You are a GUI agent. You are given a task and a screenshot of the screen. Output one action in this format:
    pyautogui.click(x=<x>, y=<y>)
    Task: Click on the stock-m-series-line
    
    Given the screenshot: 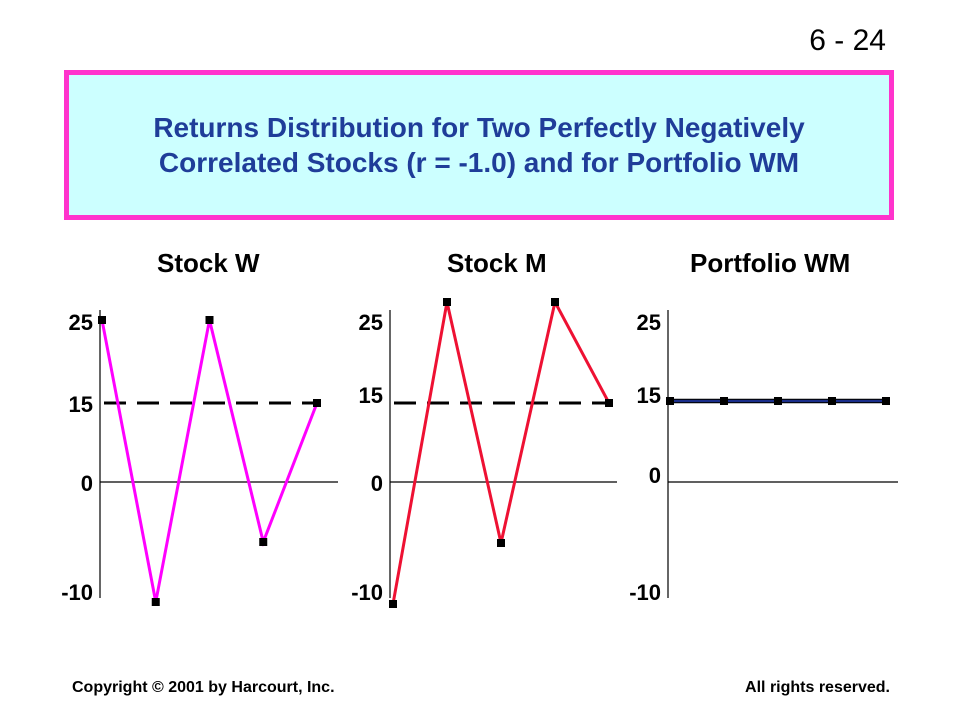 What is the action you would take?
    pyautogui.click(x=501, y=451)
    